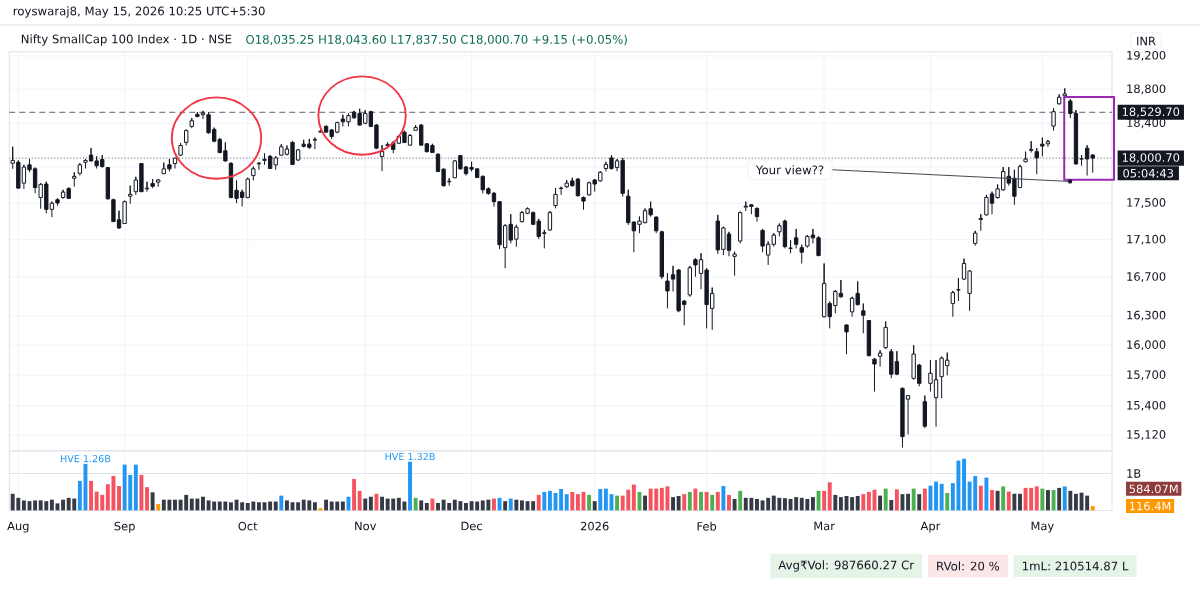  What do you see at coordinates (1042, 527) in the screenshot?
I see `x-tick-label: May` at bounding box center [1042, 527].